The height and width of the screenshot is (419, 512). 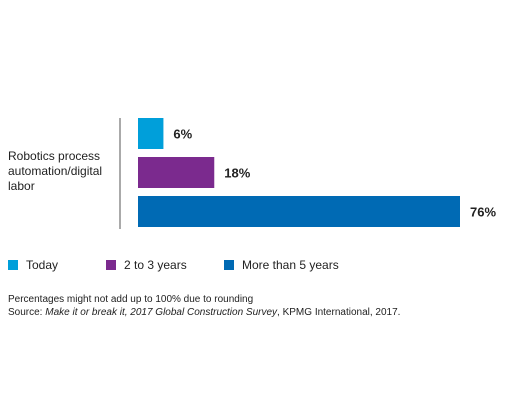 I want to click on legend-item-more-than-5-years: More than 5 years, so click(x=281, y=265).